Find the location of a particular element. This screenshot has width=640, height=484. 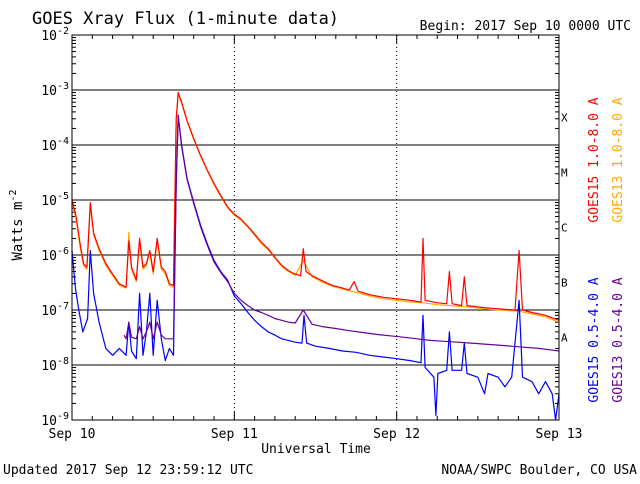

x-tick-label: Sep 10 is located at coordinates (72, 434).